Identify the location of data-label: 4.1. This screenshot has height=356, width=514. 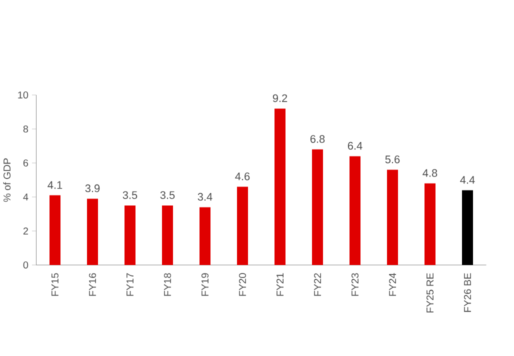
(55, 185).